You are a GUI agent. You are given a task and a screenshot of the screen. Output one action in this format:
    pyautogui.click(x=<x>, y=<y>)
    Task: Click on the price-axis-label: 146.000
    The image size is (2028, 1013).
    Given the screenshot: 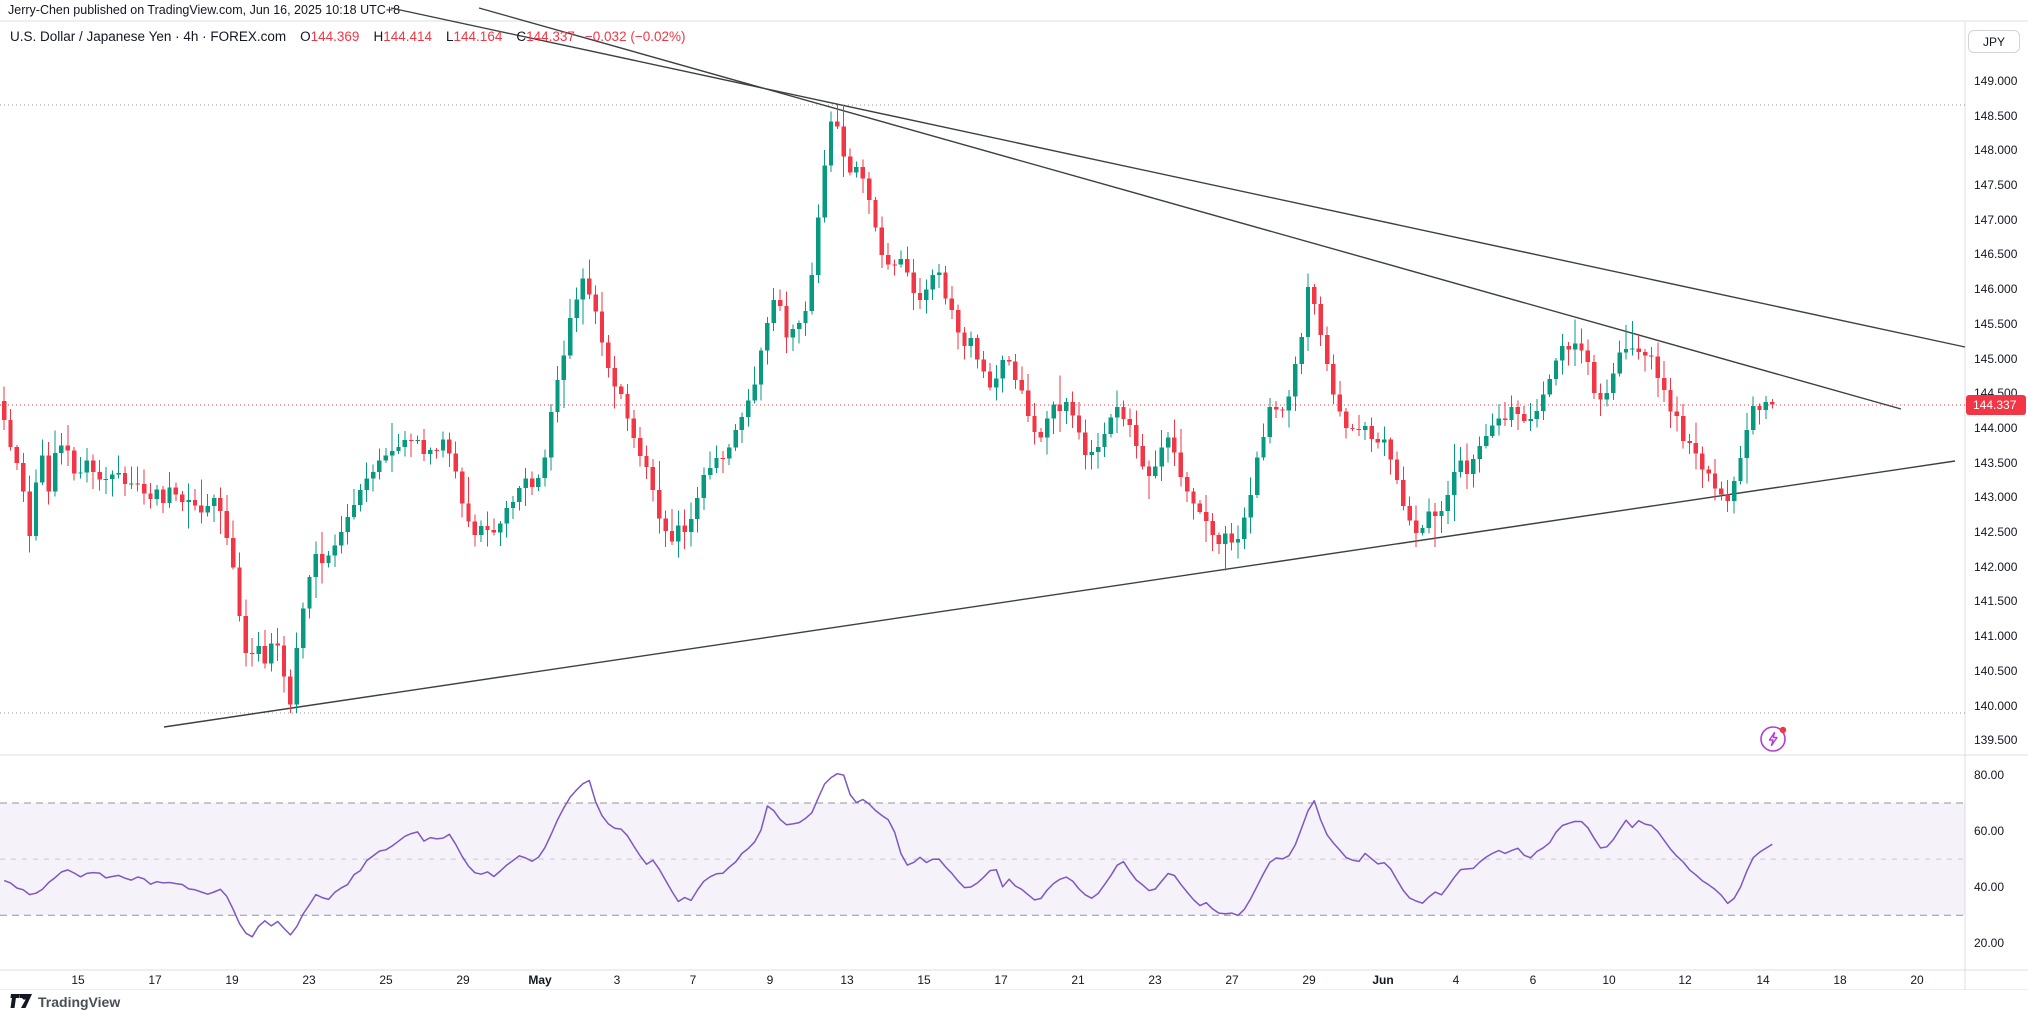 What is the action you would take?
    pyautogui.click(x=1996, y=289)
    